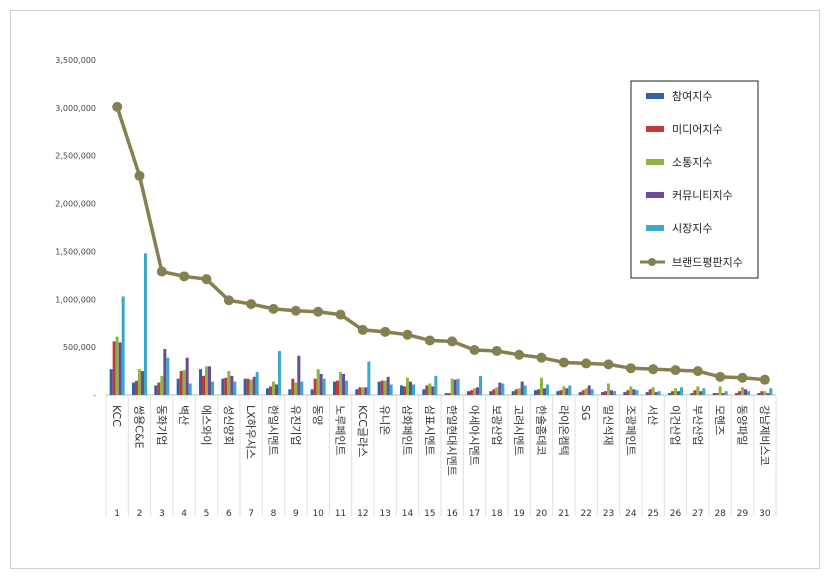  Describe the element at coordinates (675, 425) in the screenshot. I see `category-label-26: 이건산업` at that location.